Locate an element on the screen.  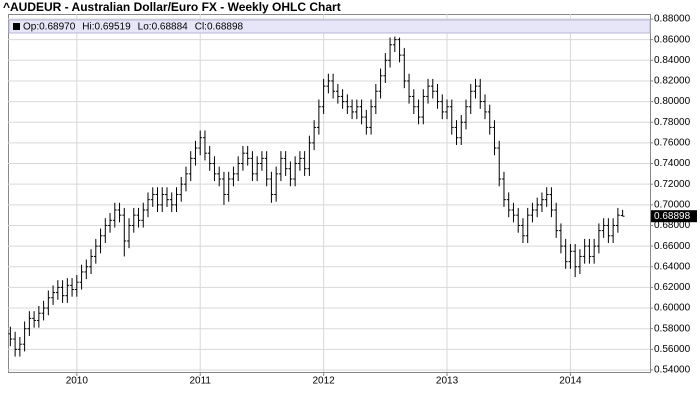
y-tick-label: 0.84000 is located at coordinates (672, 60).